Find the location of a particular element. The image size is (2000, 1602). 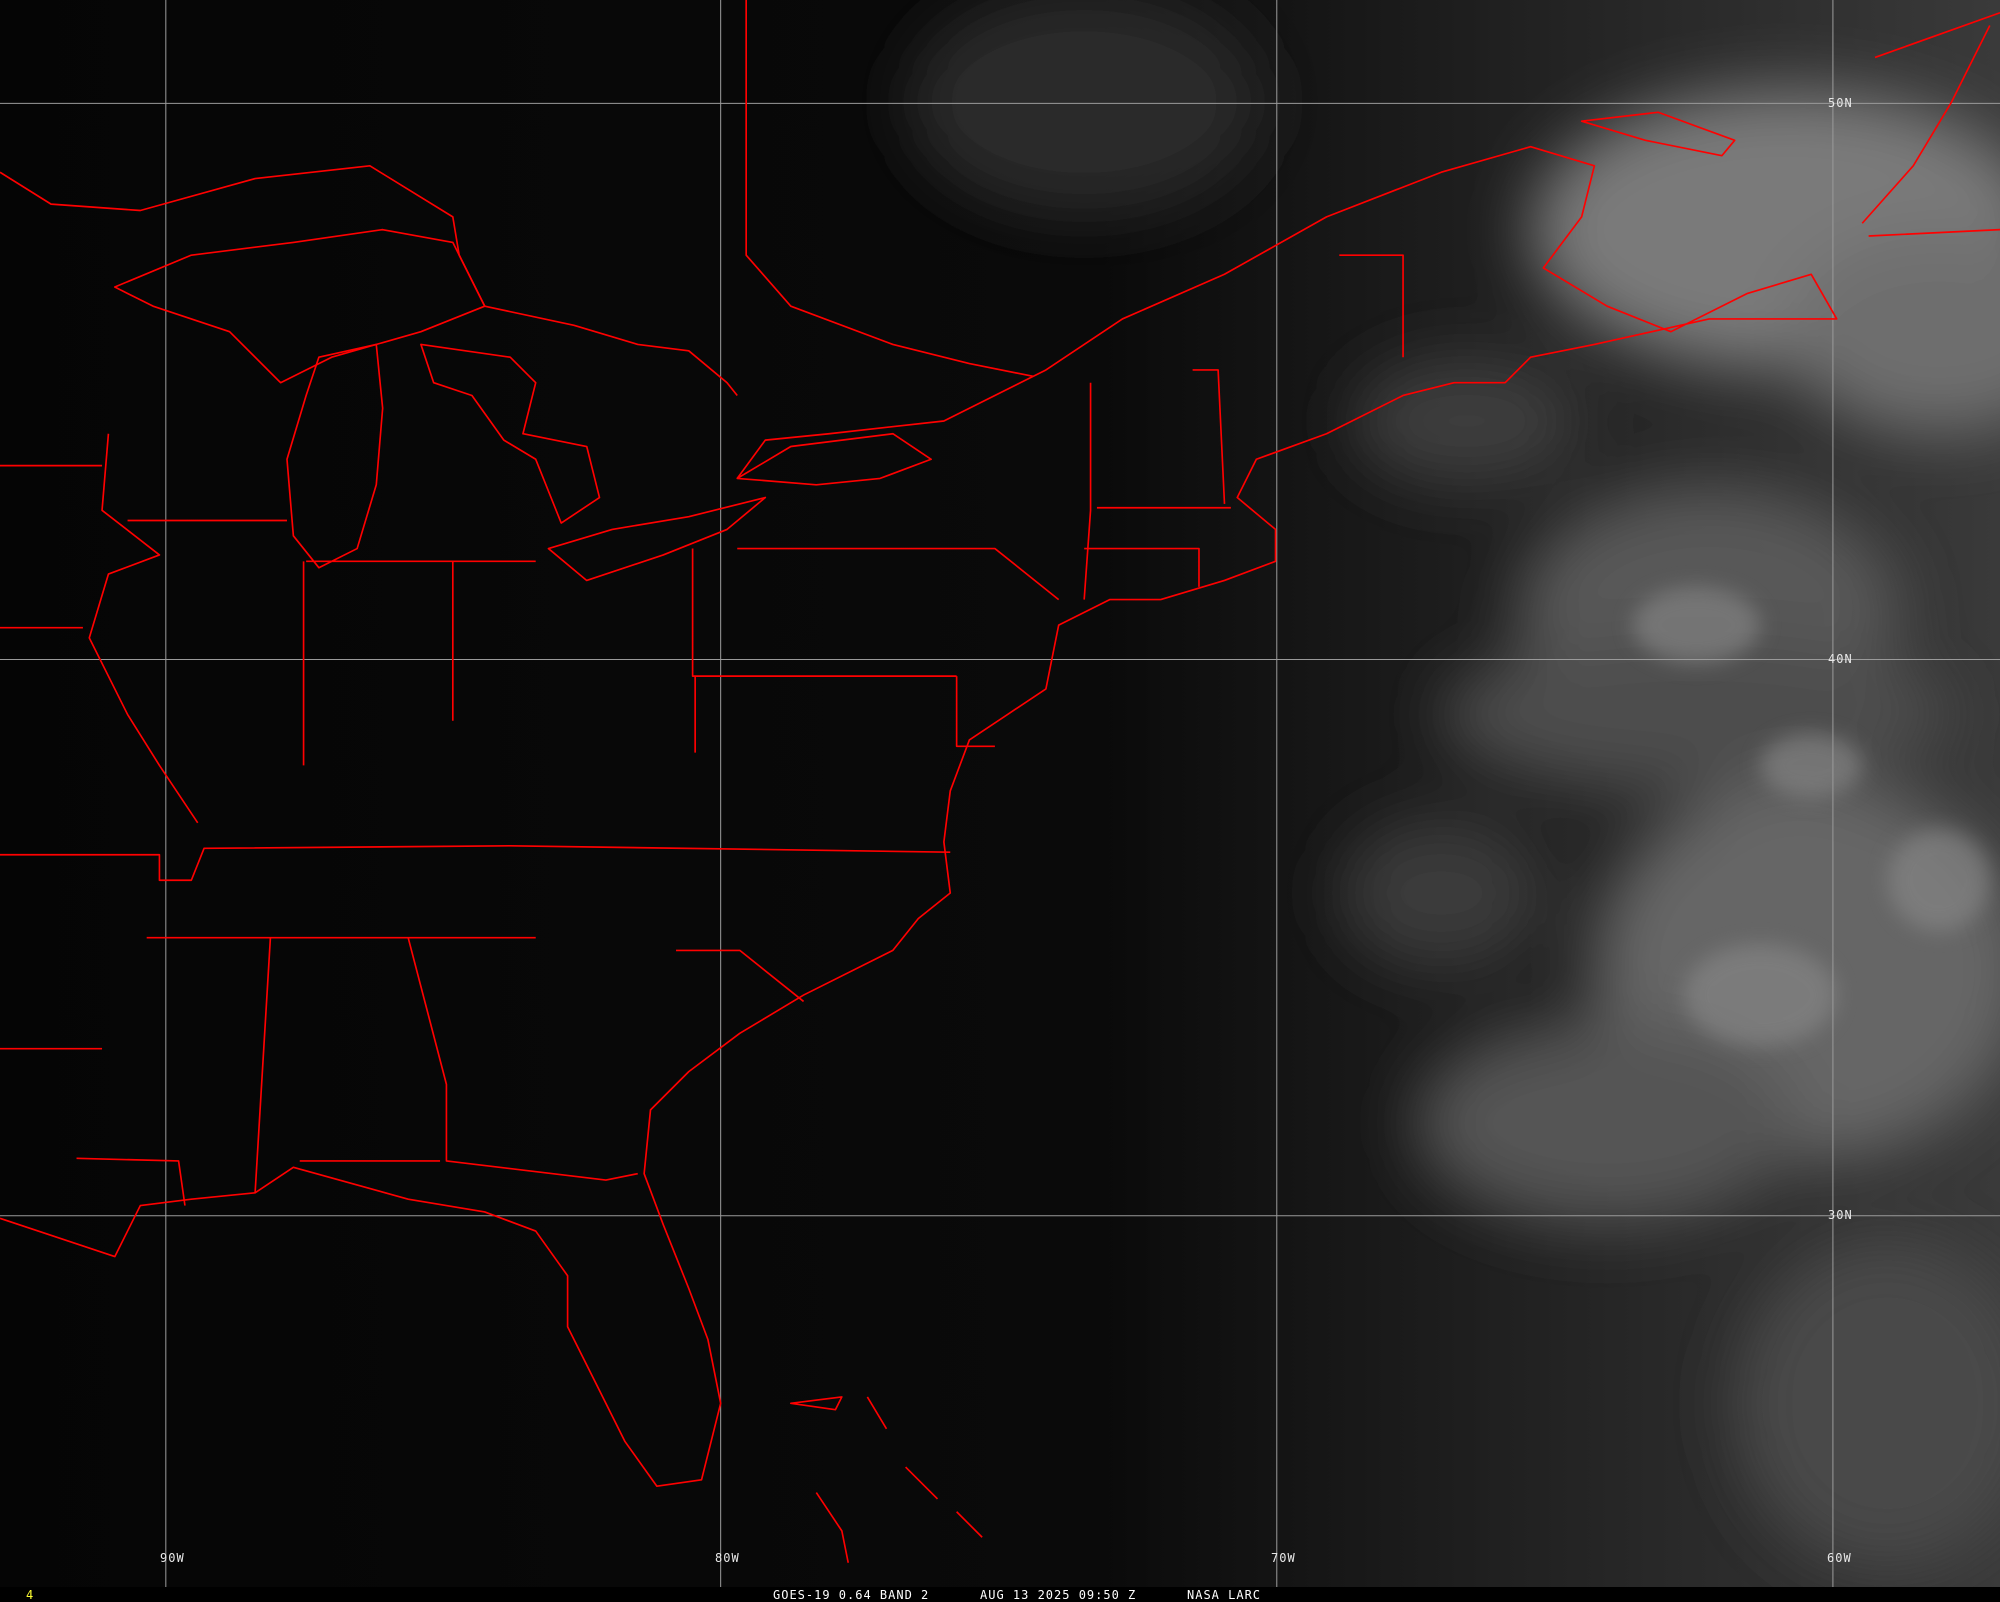

caption-satellite: GOES-19 0.64 BAND 2 is located at coordinates (851, 1595).